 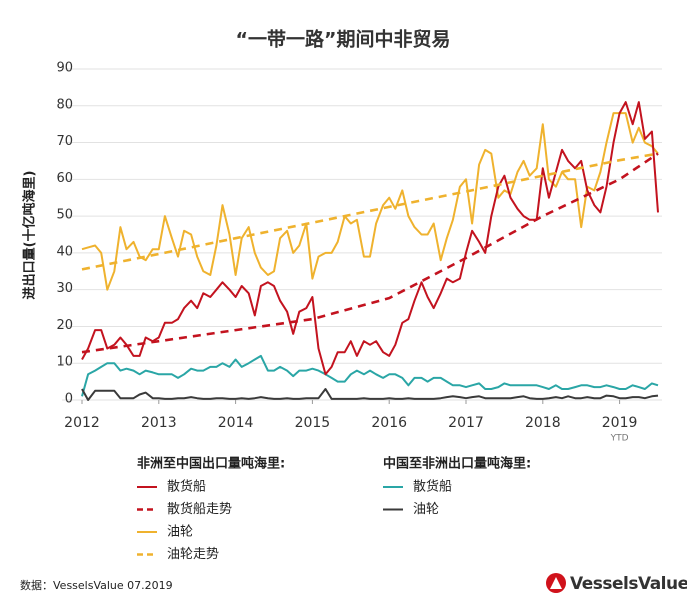 I want to click on y-tick-label: 30, so click(x=64, y=288).